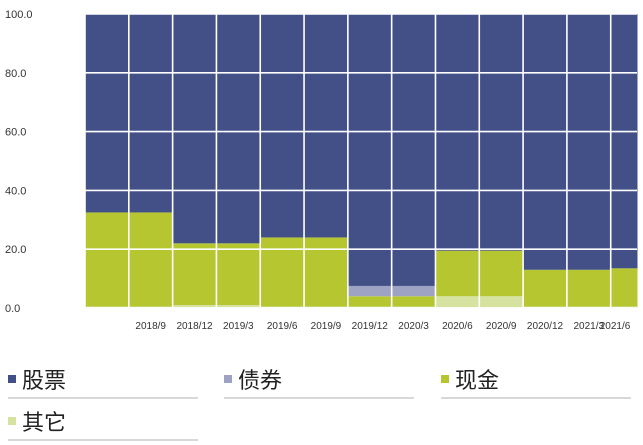  I want to click on y-tick-label: 100.0, so click(19, 15).